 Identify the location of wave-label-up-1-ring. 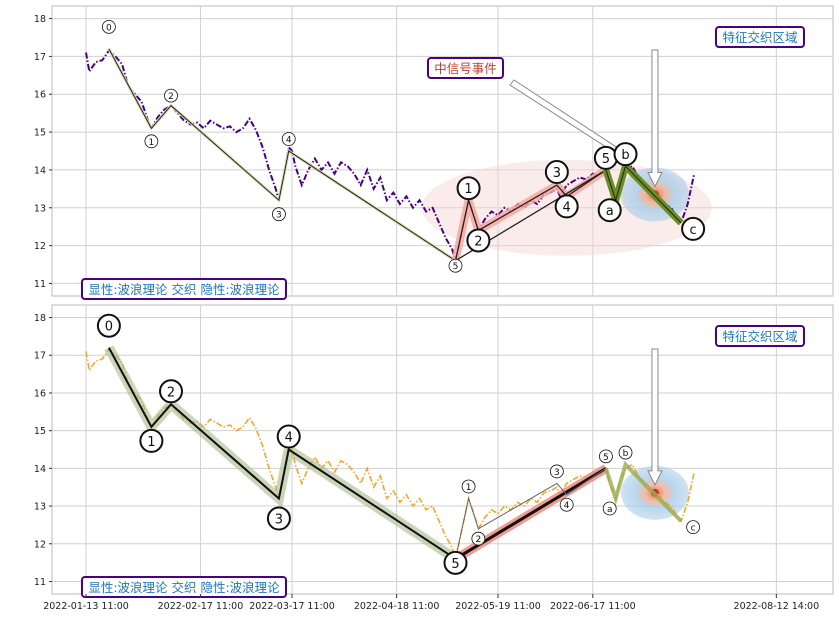
(468, 486).